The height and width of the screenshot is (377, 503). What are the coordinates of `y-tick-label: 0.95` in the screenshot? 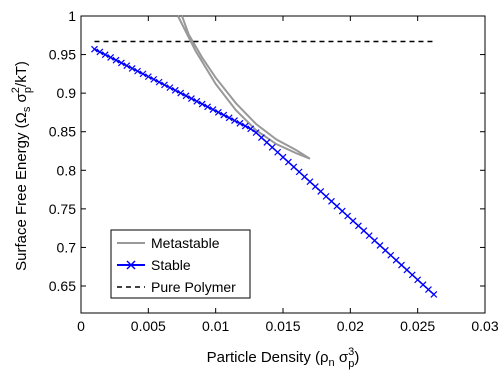 It's located at (62, 55).